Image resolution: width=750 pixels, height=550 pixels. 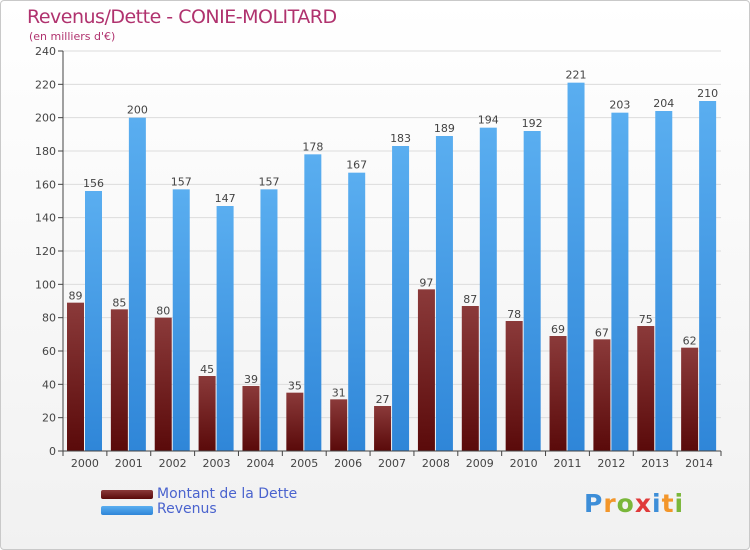 I want to click on revenue-value-label: 157, so click(x=268, y=181).